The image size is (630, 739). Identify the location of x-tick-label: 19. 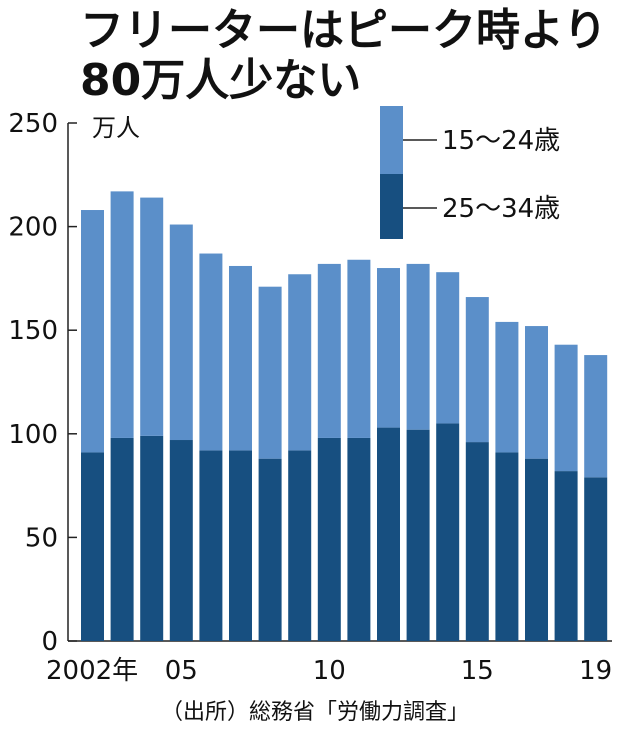
(595, 671).